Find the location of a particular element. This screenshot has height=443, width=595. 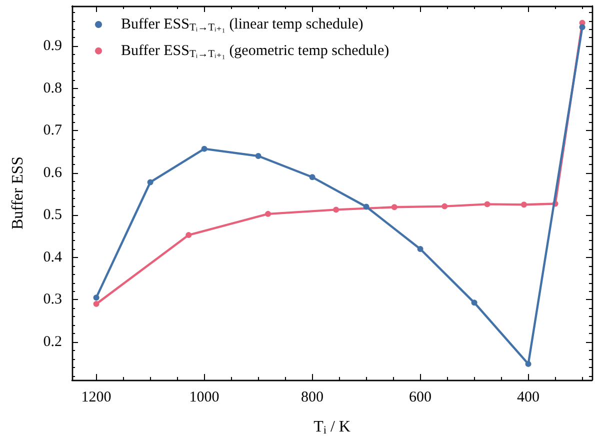

x-tick-label: 1000 is located at coordinates (204, 398).